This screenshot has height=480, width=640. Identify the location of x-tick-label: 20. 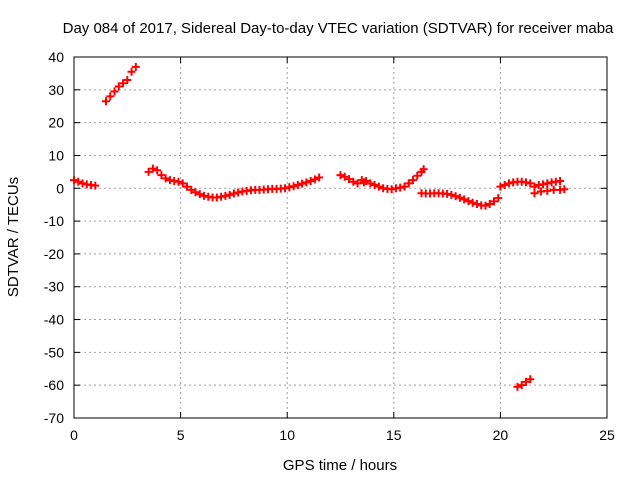
(501, 435).